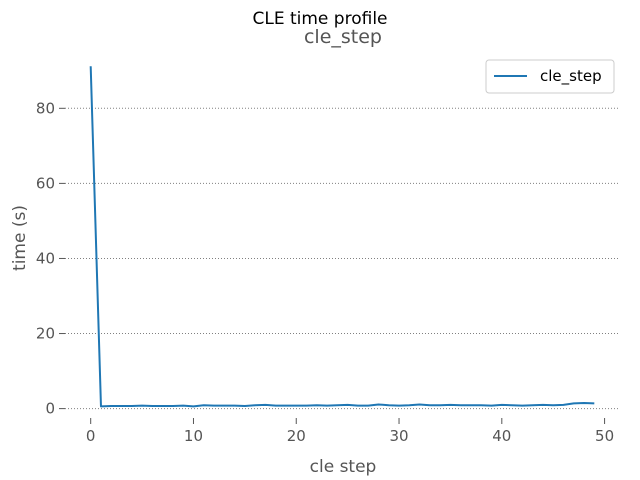  Describe the element at coordinates (343, 37) in the screenshot. I see `axes-title: cle_step` at that location.